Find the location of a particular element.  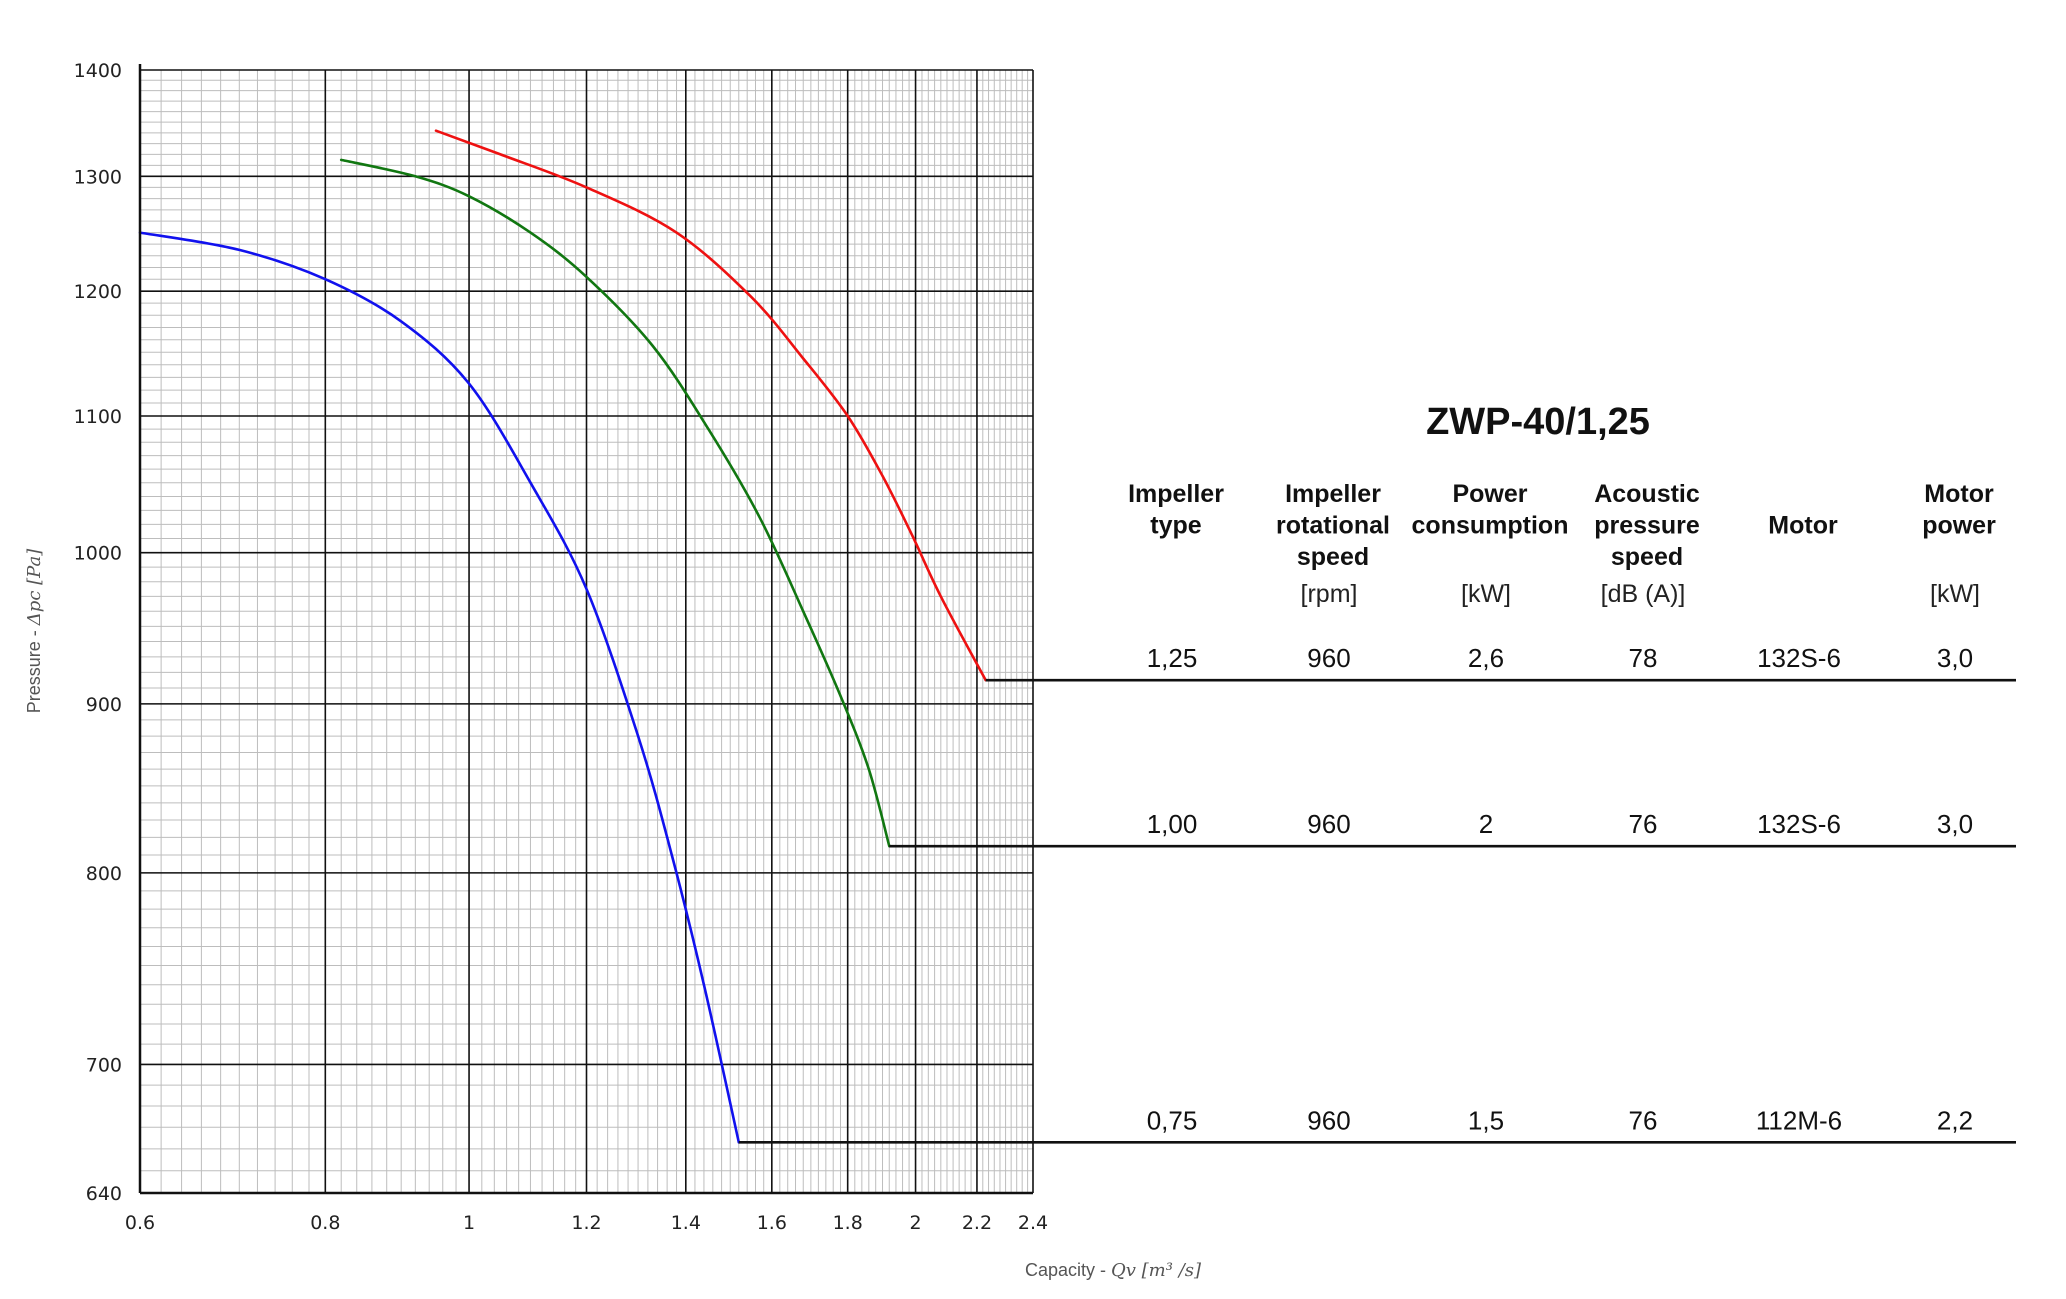

x-axis-title-math: Qv [m³ /s] is located at coordinates (1156, 1270).